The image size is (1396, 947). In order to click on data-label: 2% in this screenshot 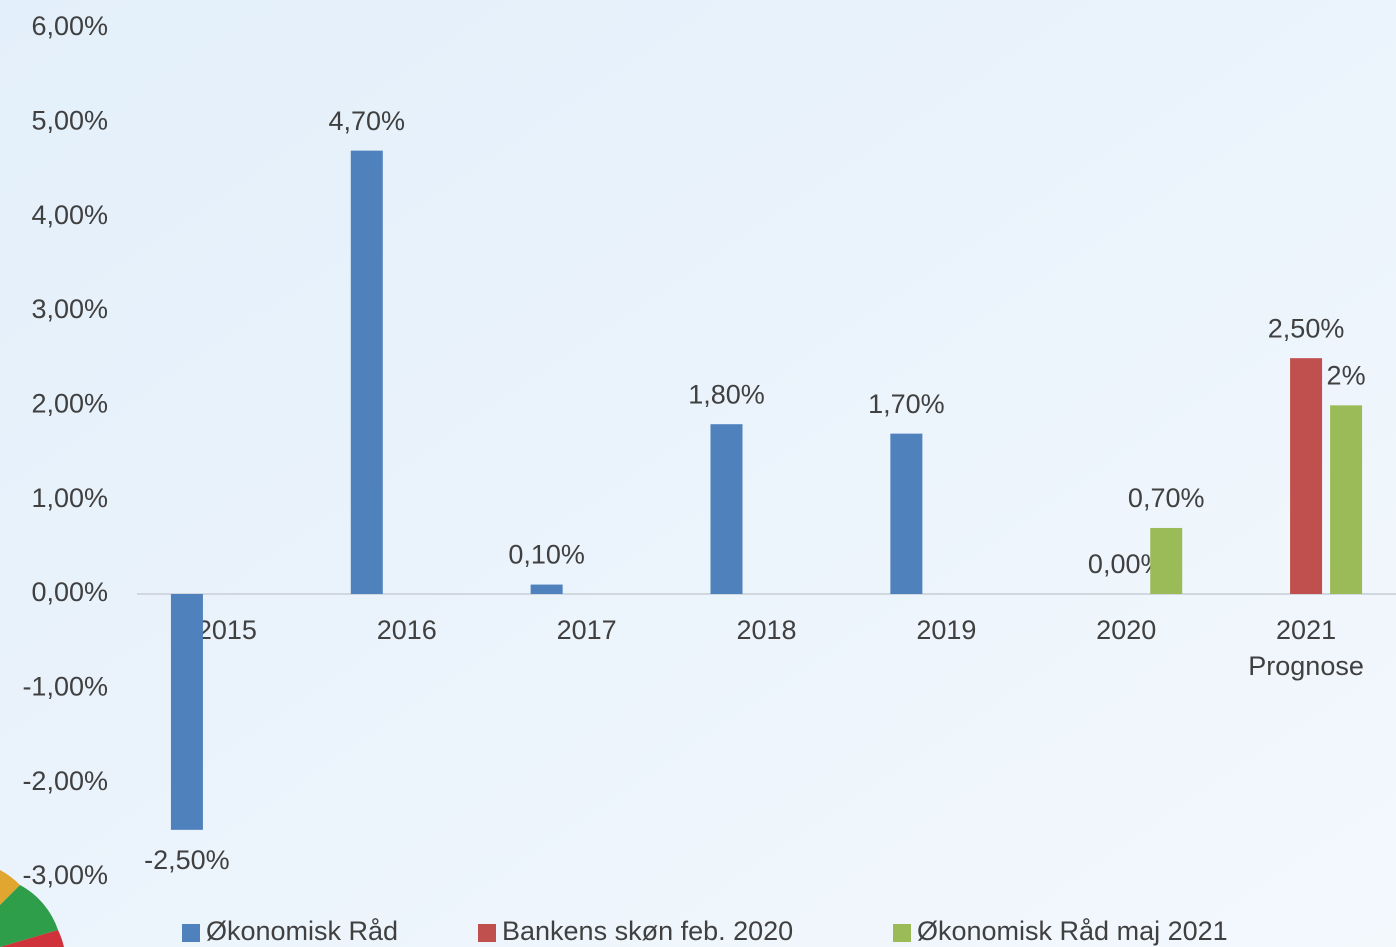, I will do `click(1346, 375)`.